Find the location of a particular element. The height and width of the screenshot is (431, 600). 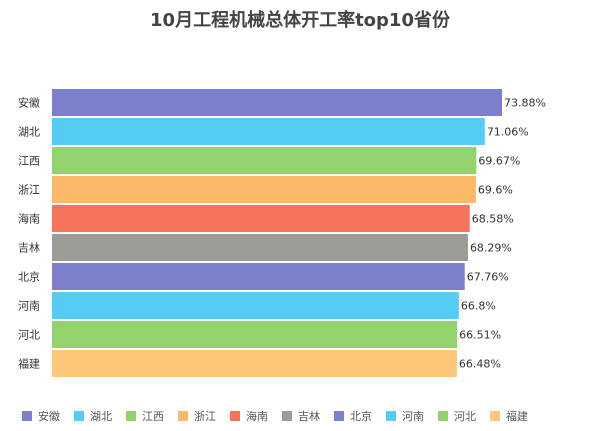

legend-item: 海南 is located at coordinates (249, 416).